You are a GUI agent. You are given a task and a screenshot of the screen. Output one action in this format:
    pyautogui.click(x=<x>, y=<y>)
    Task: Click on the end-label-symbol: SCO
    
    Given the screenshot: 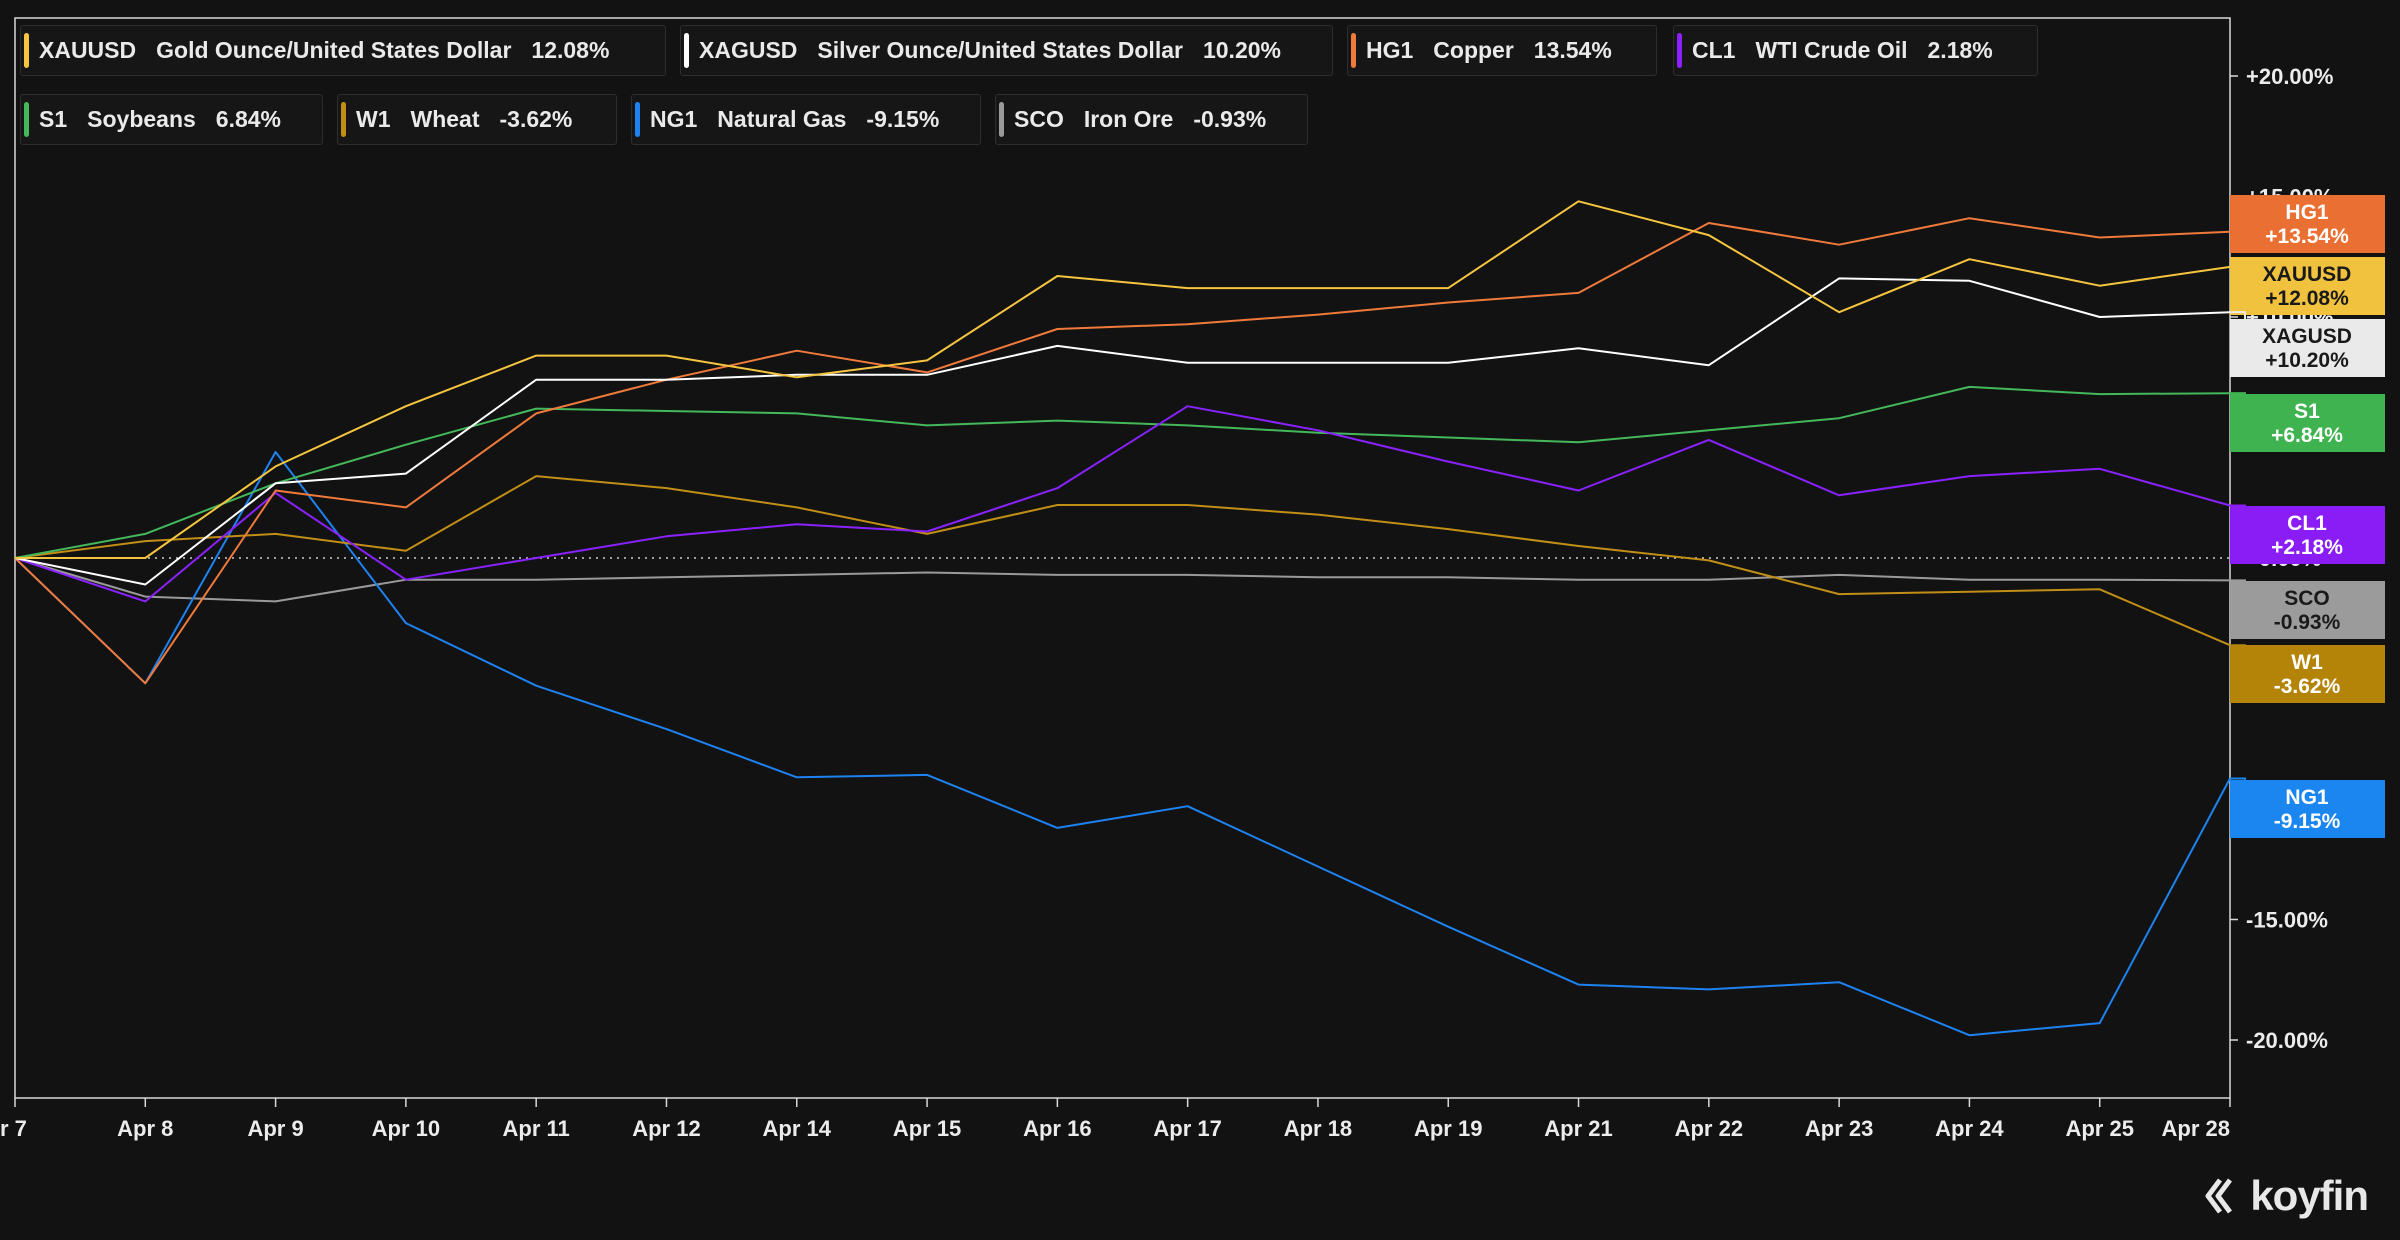 What is the action you would take?
    pyautogui.click(x=2307, y=598)
    